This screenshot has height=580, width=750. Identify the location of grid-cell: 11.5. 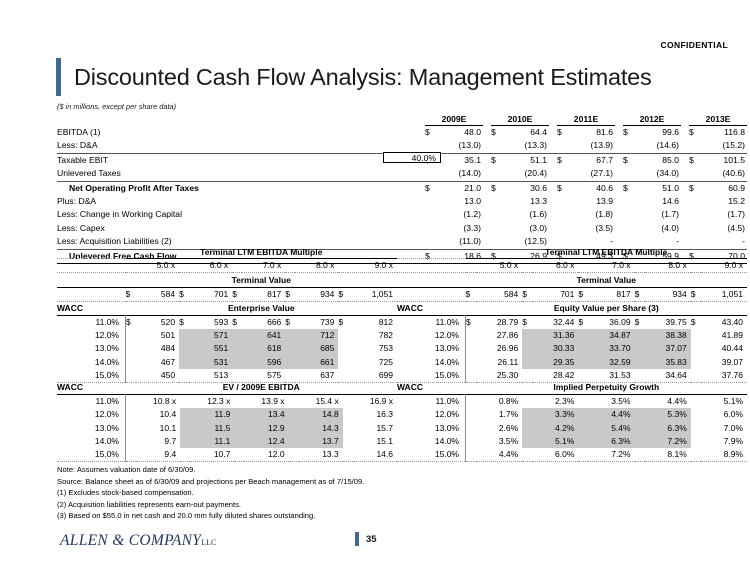
(212, 428).